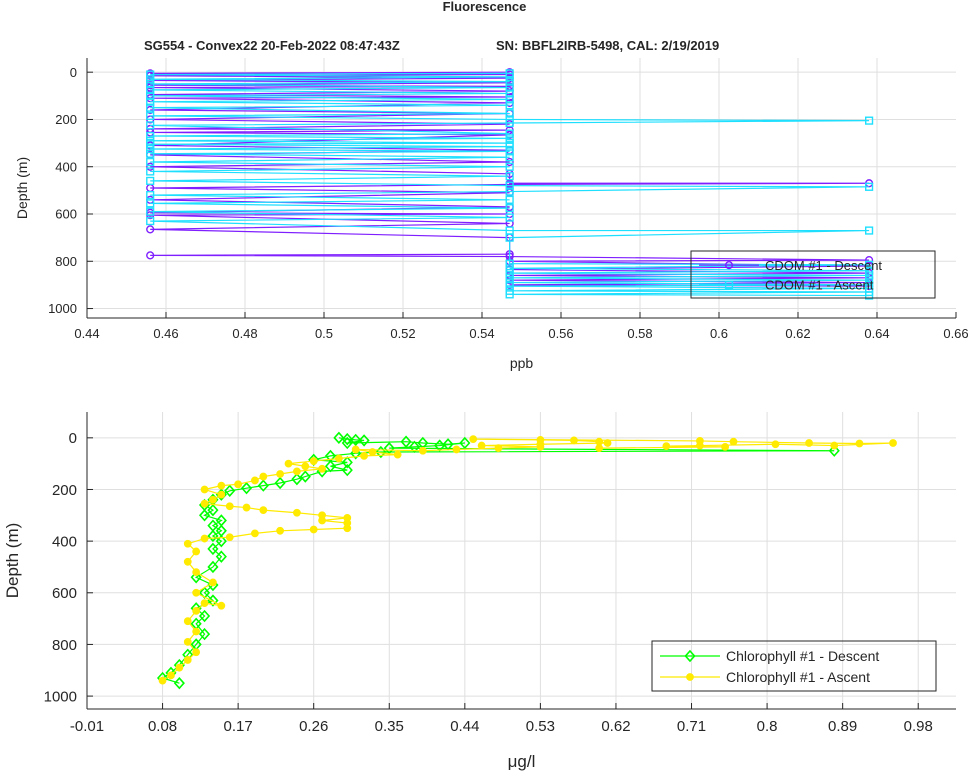 The width and height of the screenshot is (969, 775). I want to click on legend: CDOM #1 - Descent CDOM #1 - Ascent, so click(813, 274).